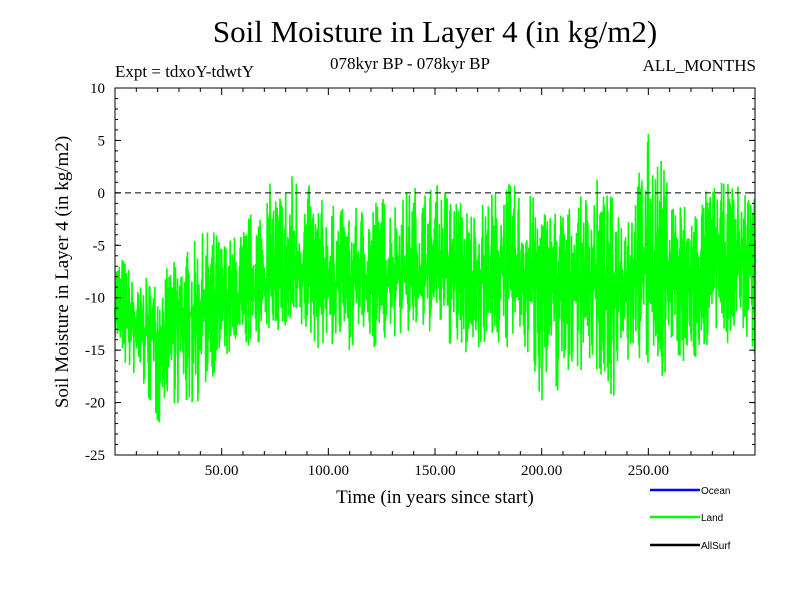  I want to click on legend: Ocean Land AllSurf, so click(690, 519).